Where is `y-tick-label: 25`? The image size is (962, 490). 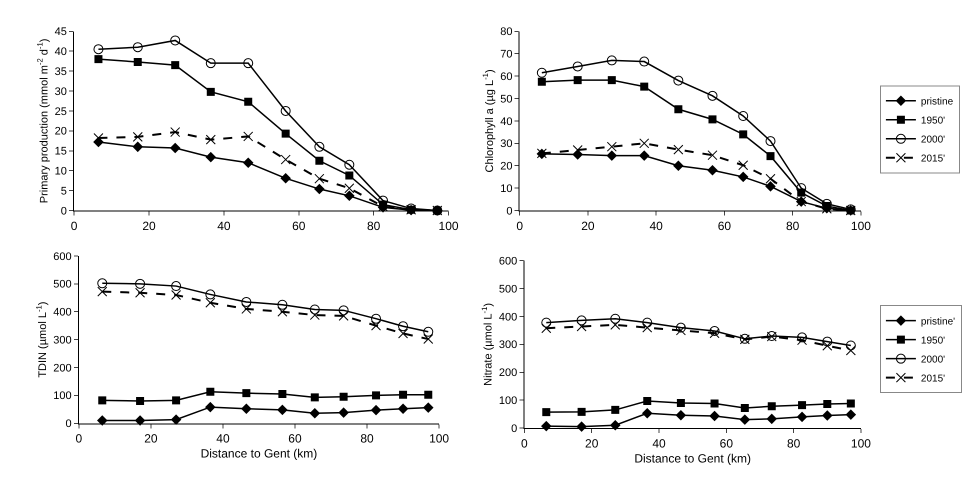
y-tick-label: 25 is located at coordinates (60, 112).